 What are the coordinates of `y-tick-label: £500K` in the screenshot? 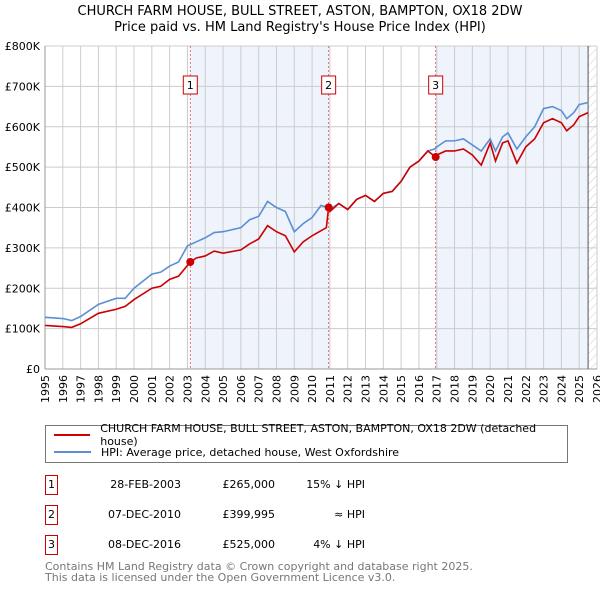 It's located at (23, 167).